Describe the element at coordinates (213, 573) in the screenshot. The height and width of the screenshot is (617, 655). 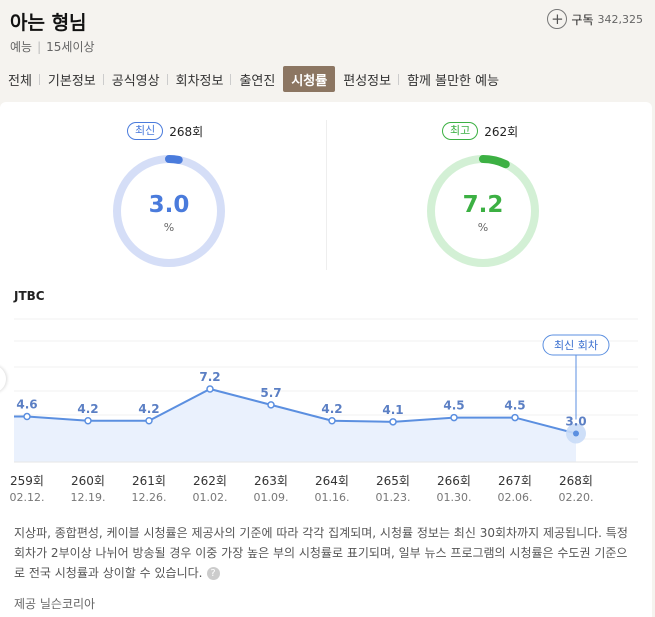
I see `help-icon: ?` at that location.